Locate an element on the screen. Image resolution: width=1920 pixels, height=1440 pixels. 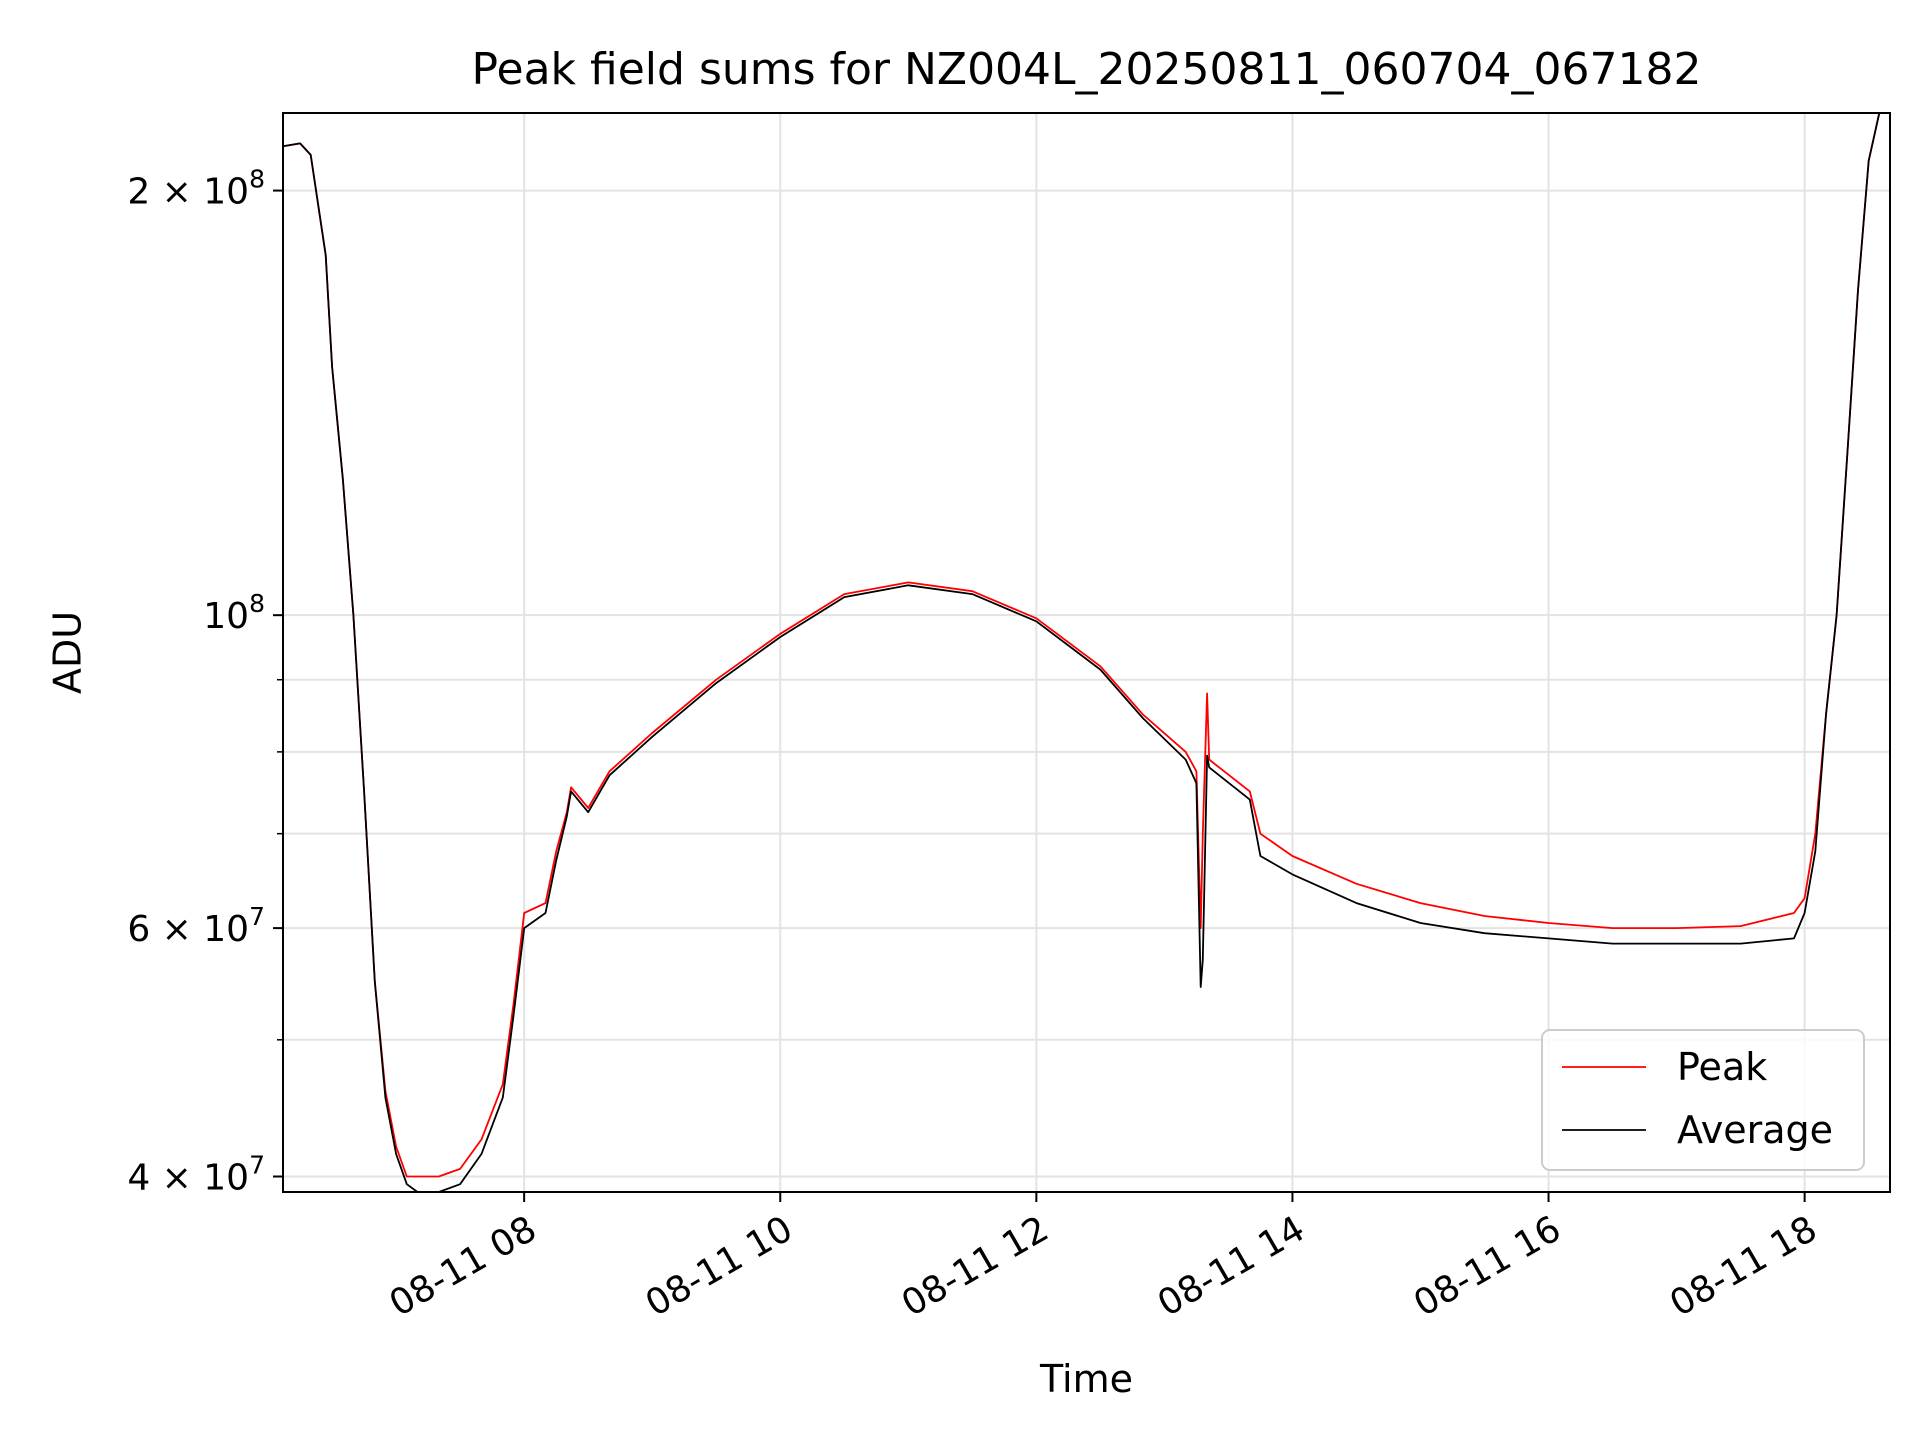
x-axis-label: Time is located at coordinates (1086, 1379).